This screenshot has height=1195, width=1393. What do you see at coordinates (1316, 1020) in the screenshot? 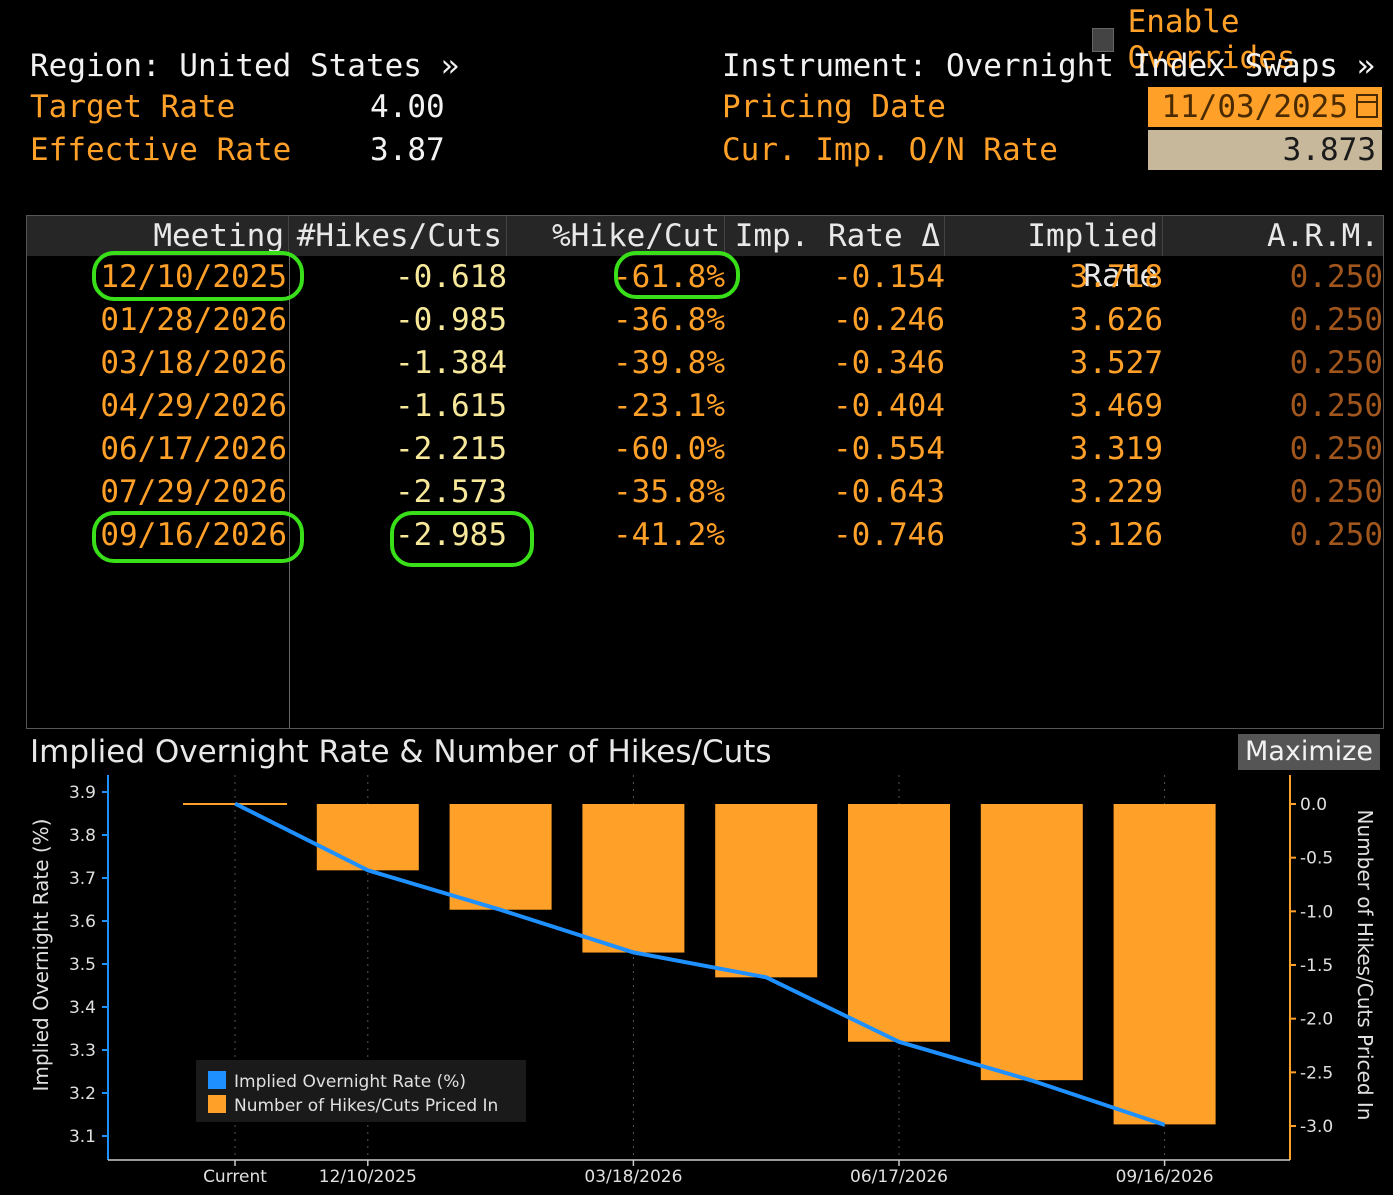
I see `right-tick-label: -2.0` at bounding box center [1316, 1020].